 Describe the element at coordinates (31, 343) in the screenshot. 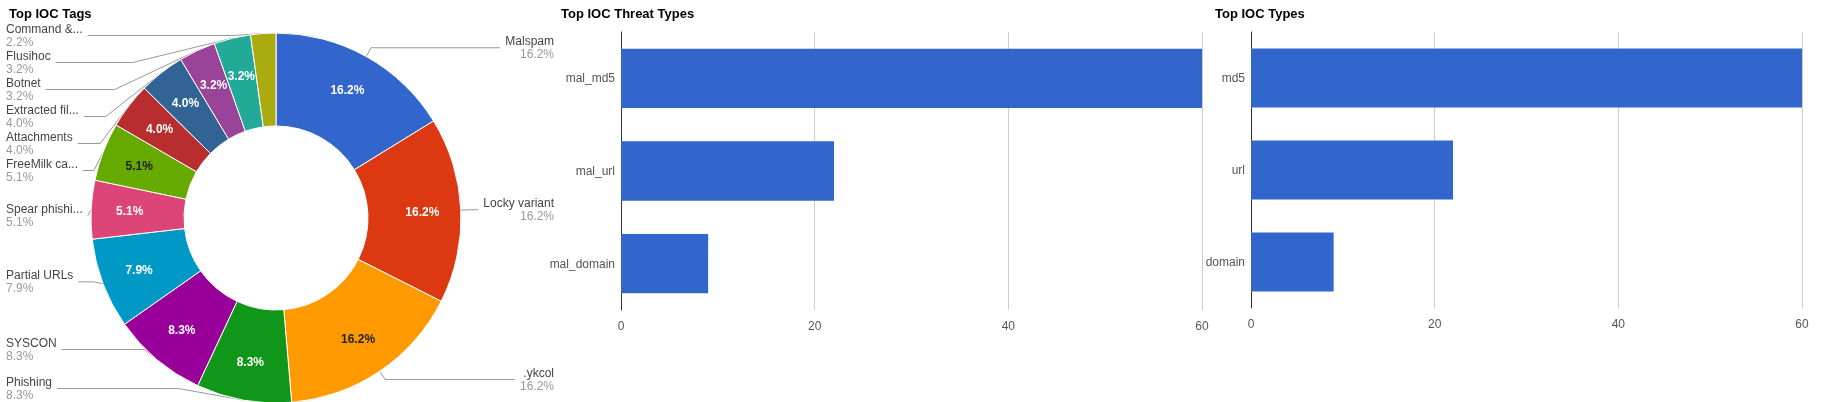

I see `slice-label: SYSCON` at that location.